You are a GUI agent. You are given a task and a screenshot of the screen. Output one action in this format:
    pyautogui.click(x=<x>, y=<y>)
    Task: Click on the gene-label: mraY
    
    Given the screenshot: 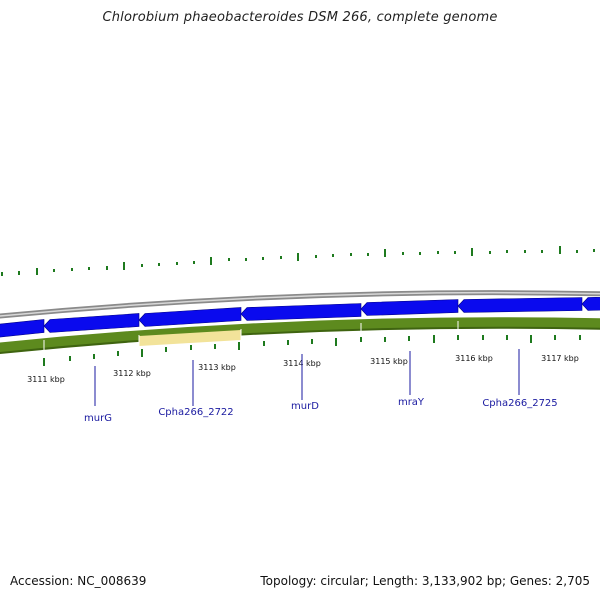 What is the action you would take?
    pyautogui.click(x=411, y=402)
    